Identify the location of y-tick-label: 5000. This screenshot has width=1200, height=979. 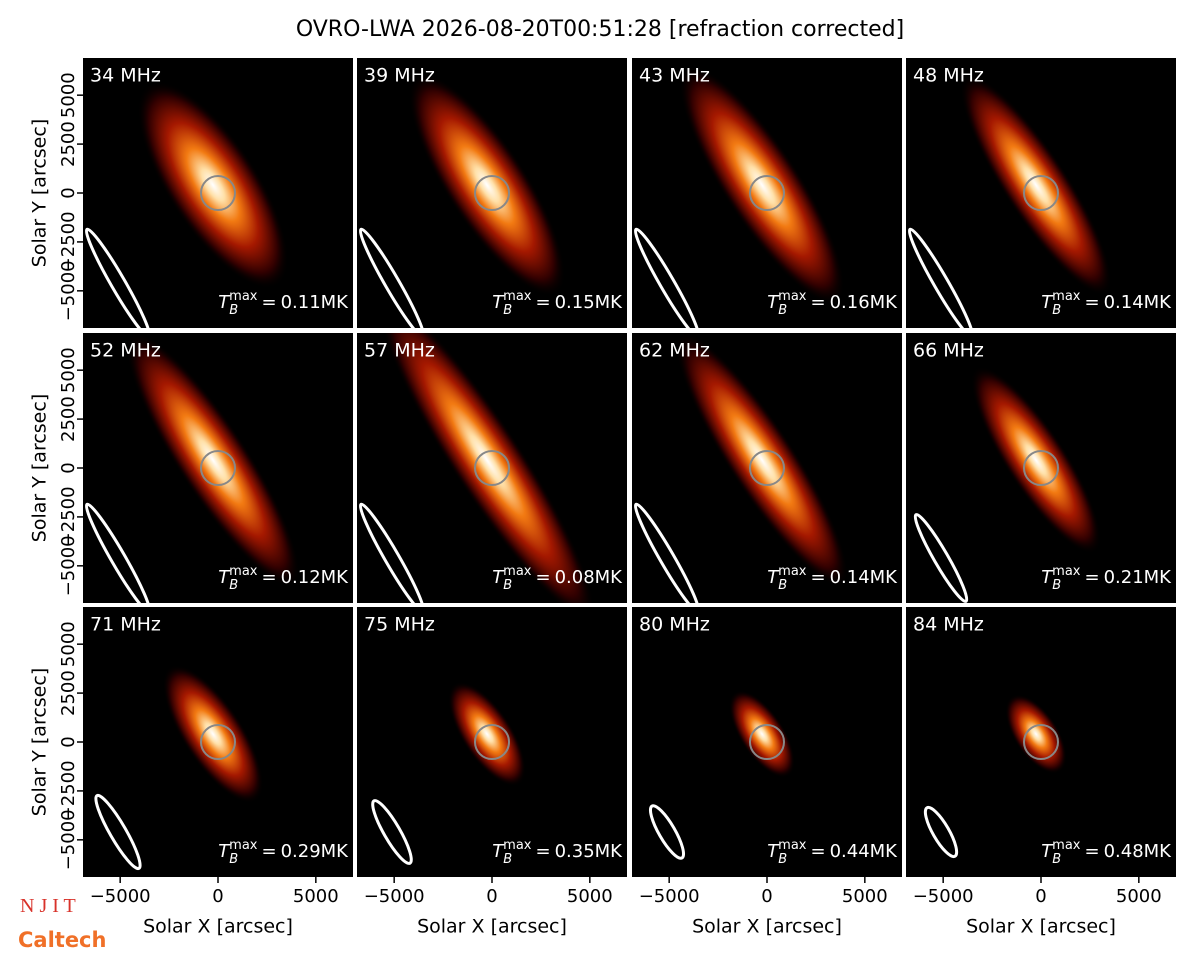
(68, 644).